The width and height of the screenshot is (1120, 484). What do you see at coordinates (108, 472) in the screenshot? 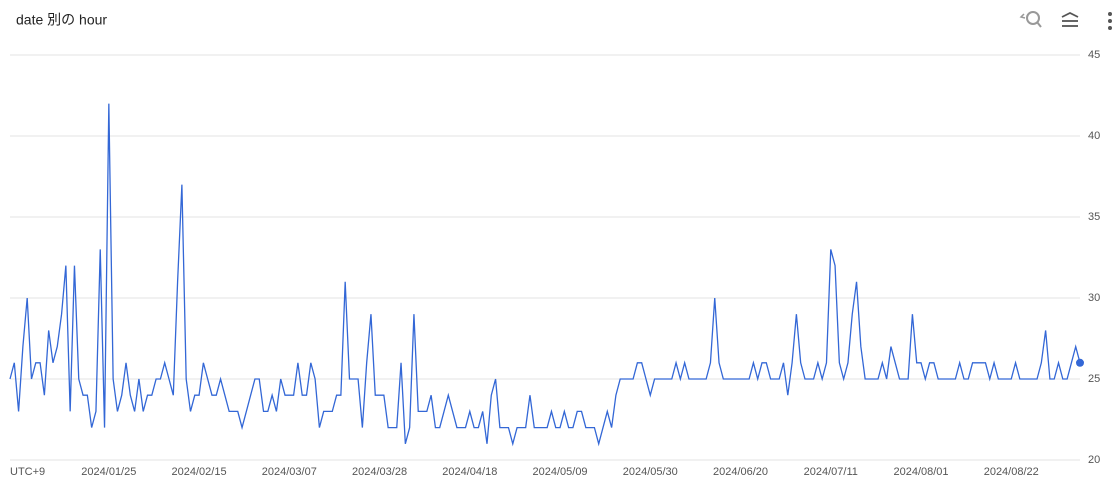
I see `x-tick-label: 2024/01/25` at bounding box center [108, 472].